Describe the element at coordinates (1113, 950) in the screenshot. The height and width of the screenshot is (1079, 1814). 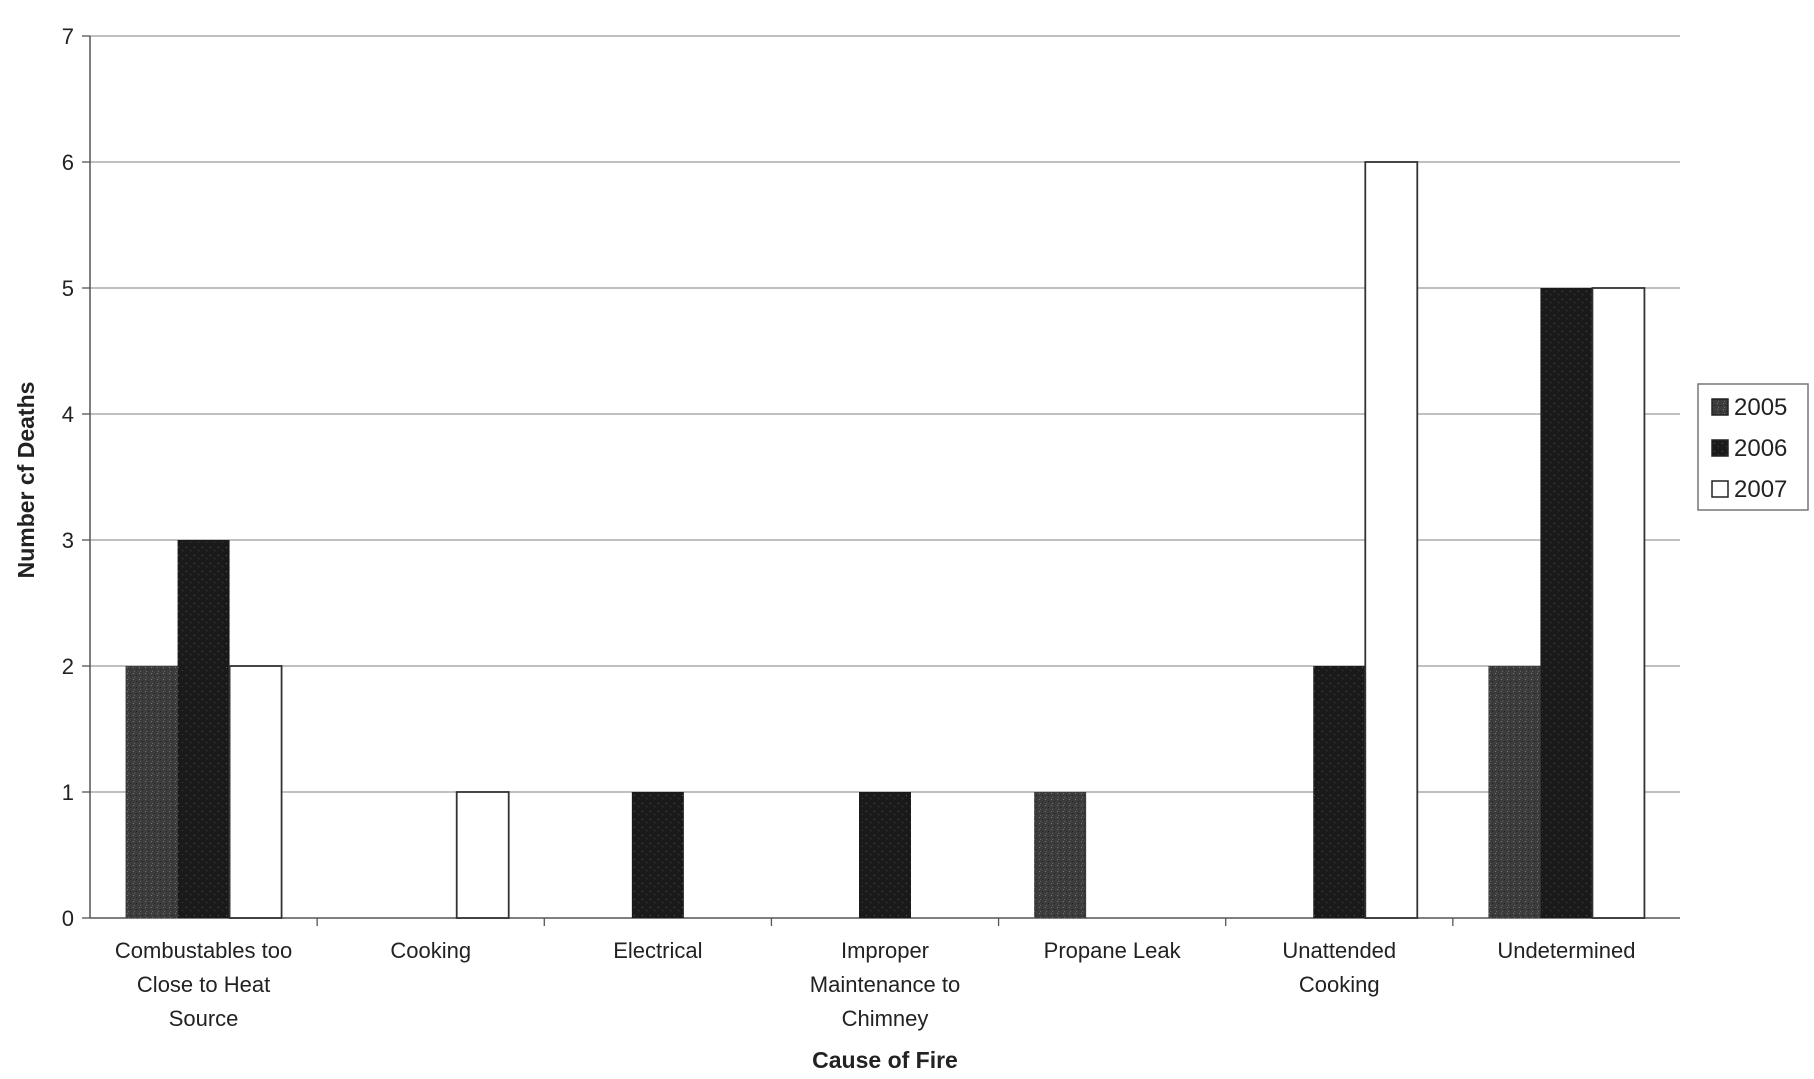
I see `x-category-label: Propane Leak` at that location.